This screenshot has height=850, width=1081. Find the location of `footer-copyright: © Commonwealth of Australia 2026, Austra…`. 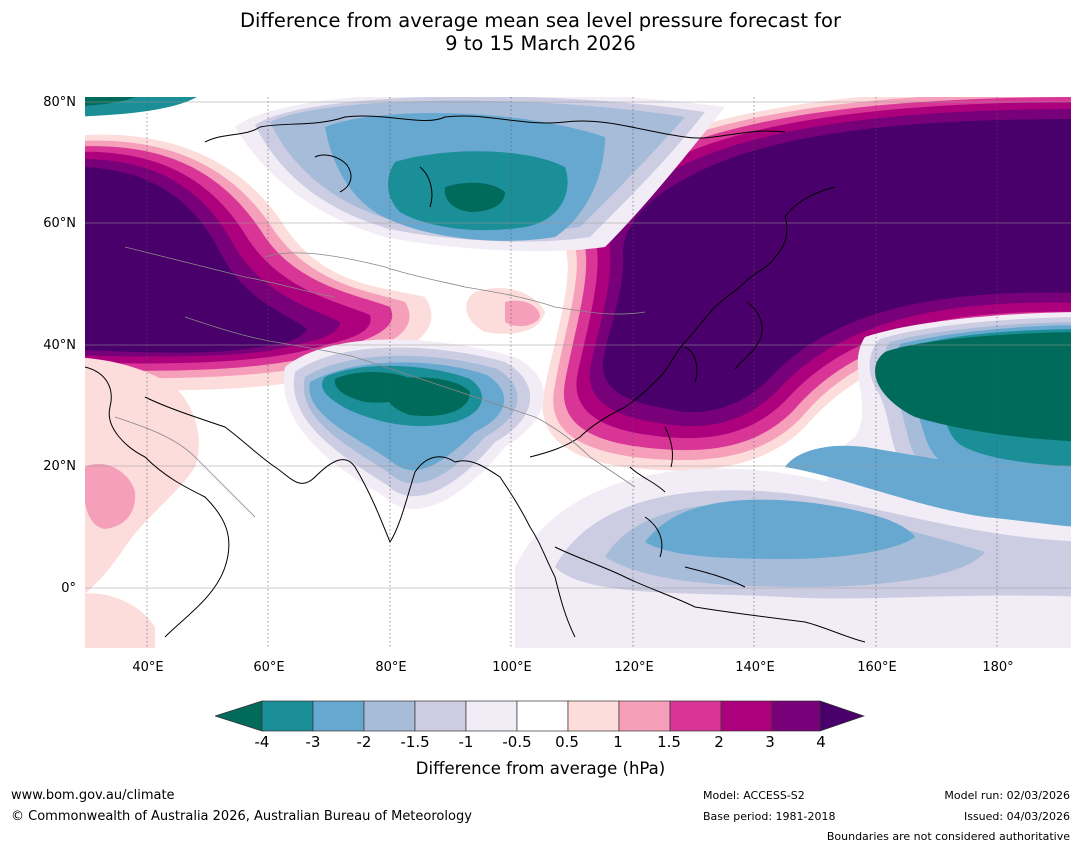

footer-copyright: © Commonwealth of Australia 2026, Austra… is located at coordinates (241, 816).